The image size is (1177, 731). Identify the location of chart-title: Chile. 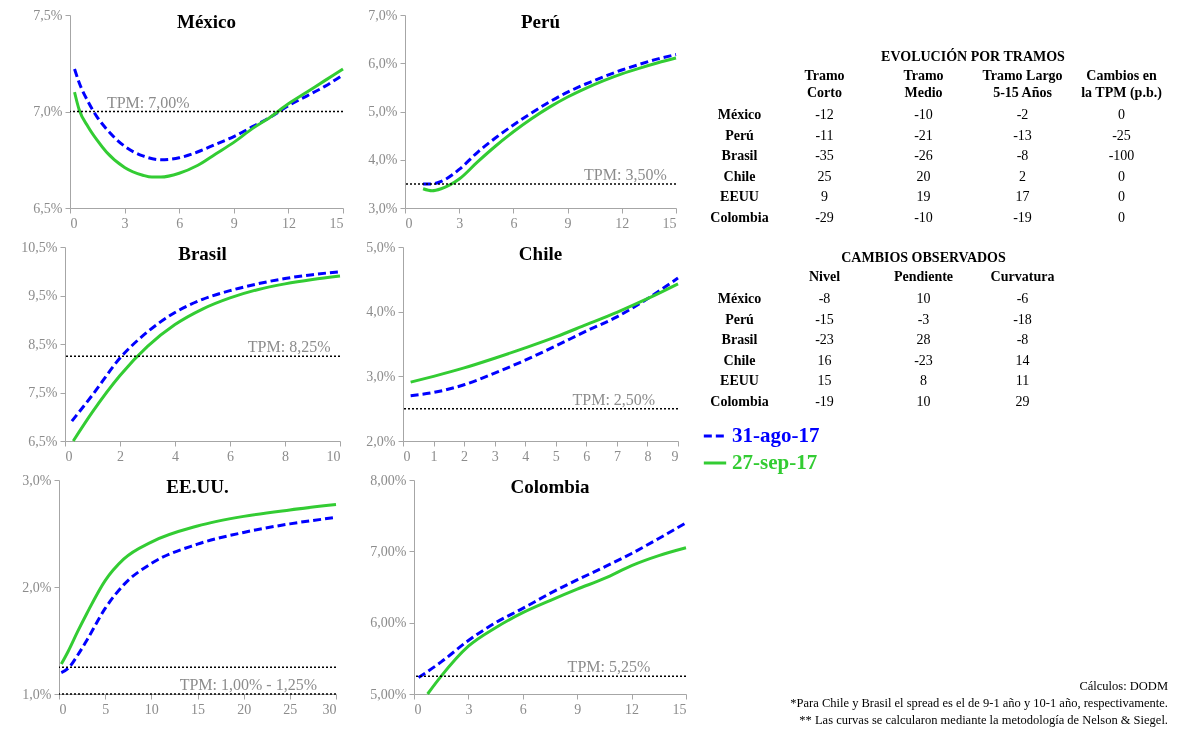
(540, 253).